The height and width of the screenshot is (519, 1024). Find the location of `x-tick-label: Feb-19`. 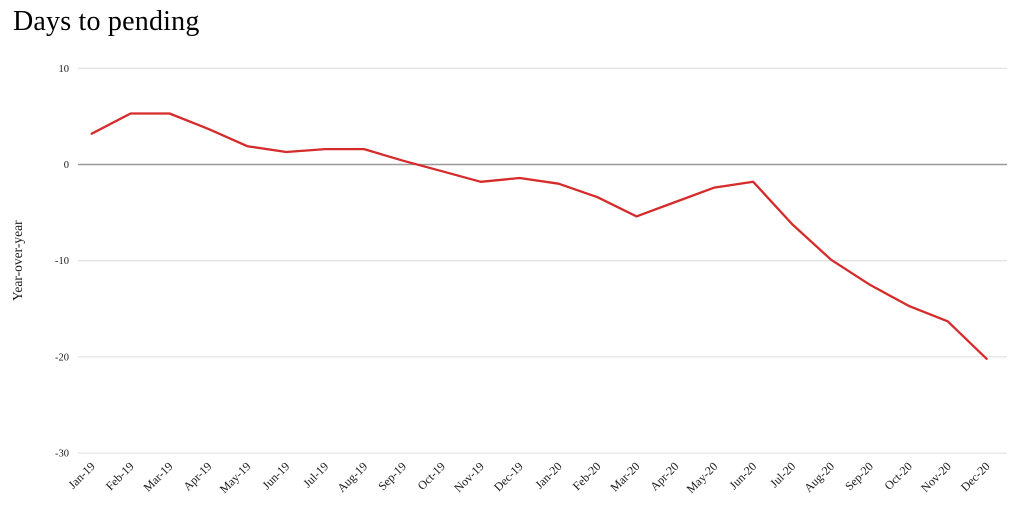

x-tick-label: Feb-19 is located at coordinates (120, 476).